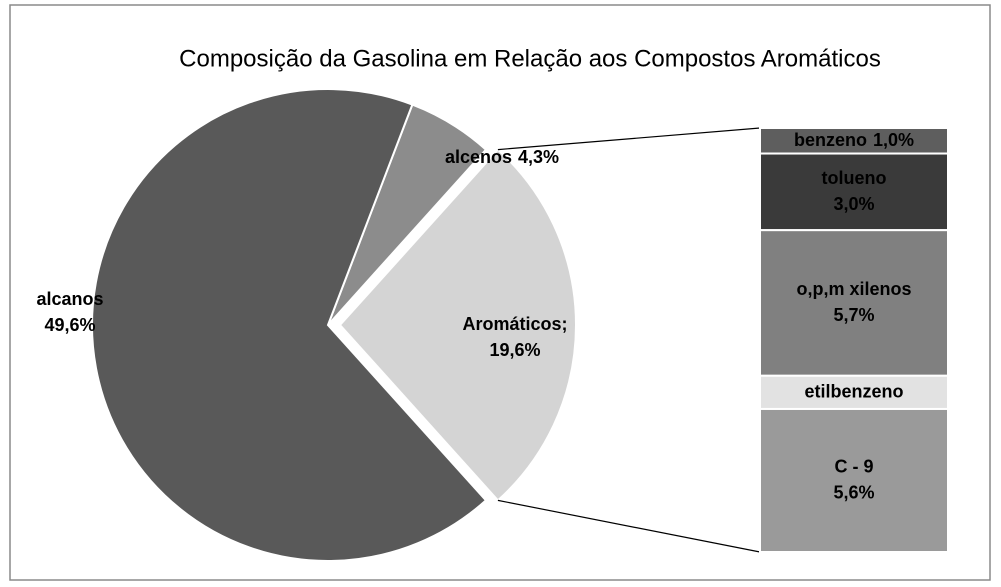  I want to click on data-label: alcenos 4,3%, so click(502, 157).